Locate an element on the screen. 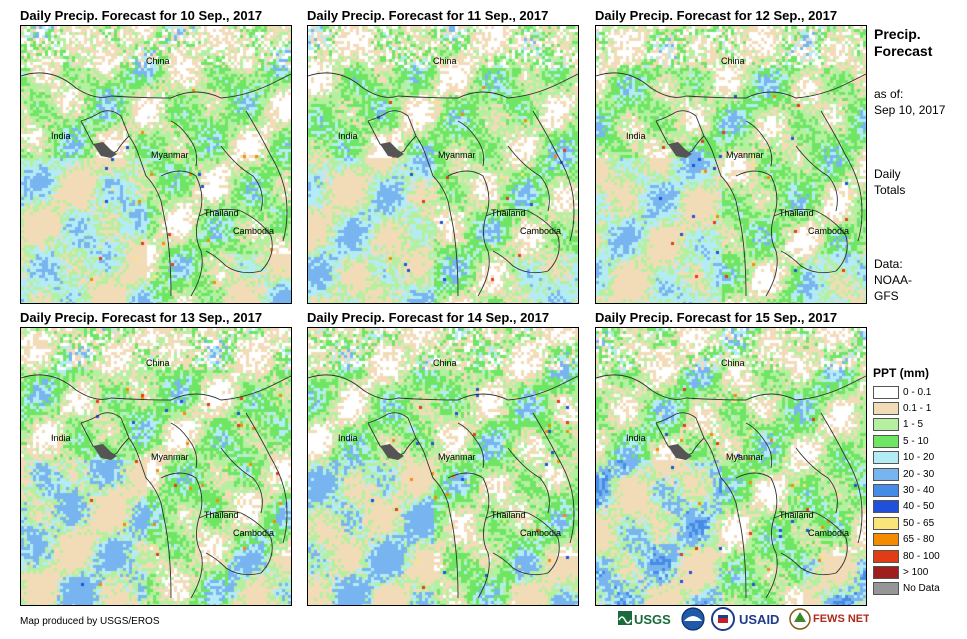  legend-item: 0 - 0.1 is located at coordinates (906, 392).